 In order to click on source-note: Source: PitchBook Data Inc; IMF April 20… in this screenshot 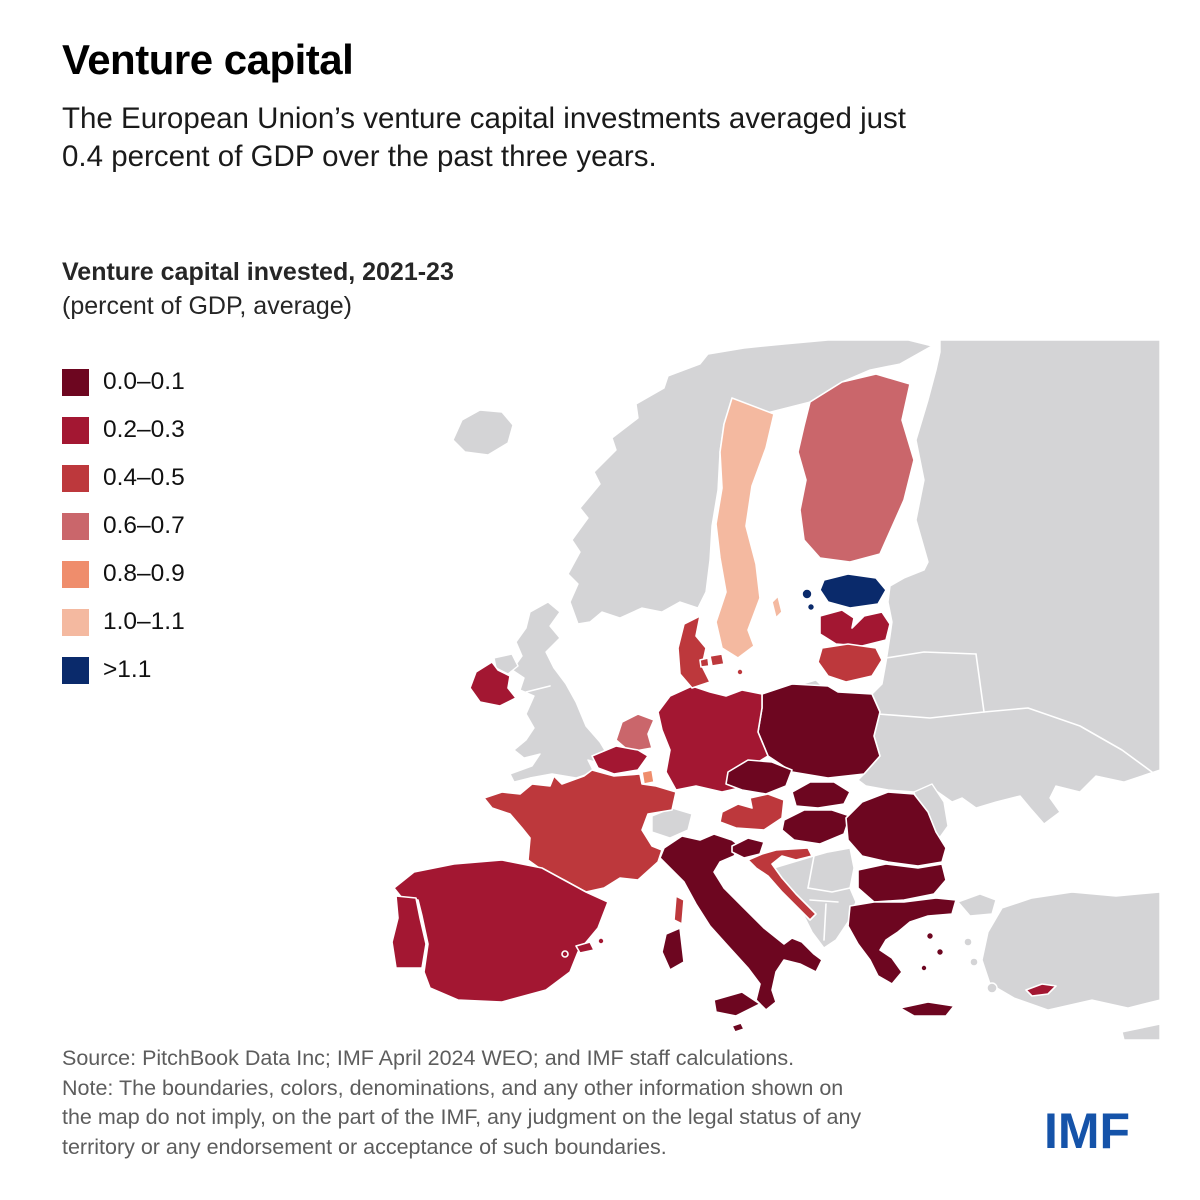, I will do `click(527, 1103)`.